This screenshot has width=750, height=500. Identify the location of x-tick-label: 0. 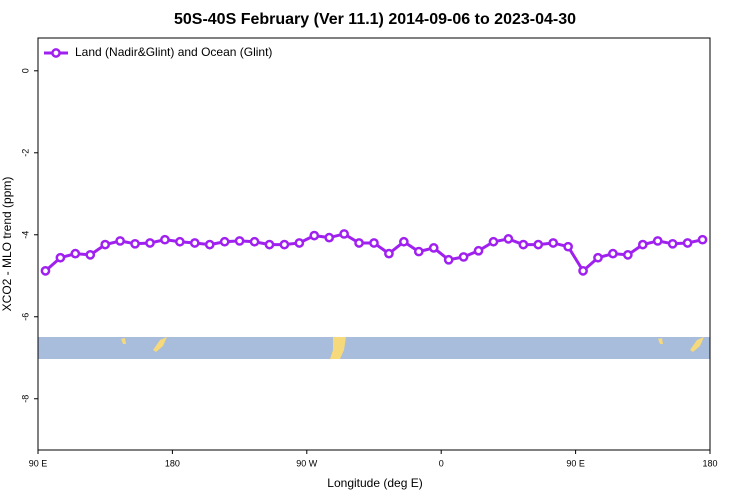
(441, 463).